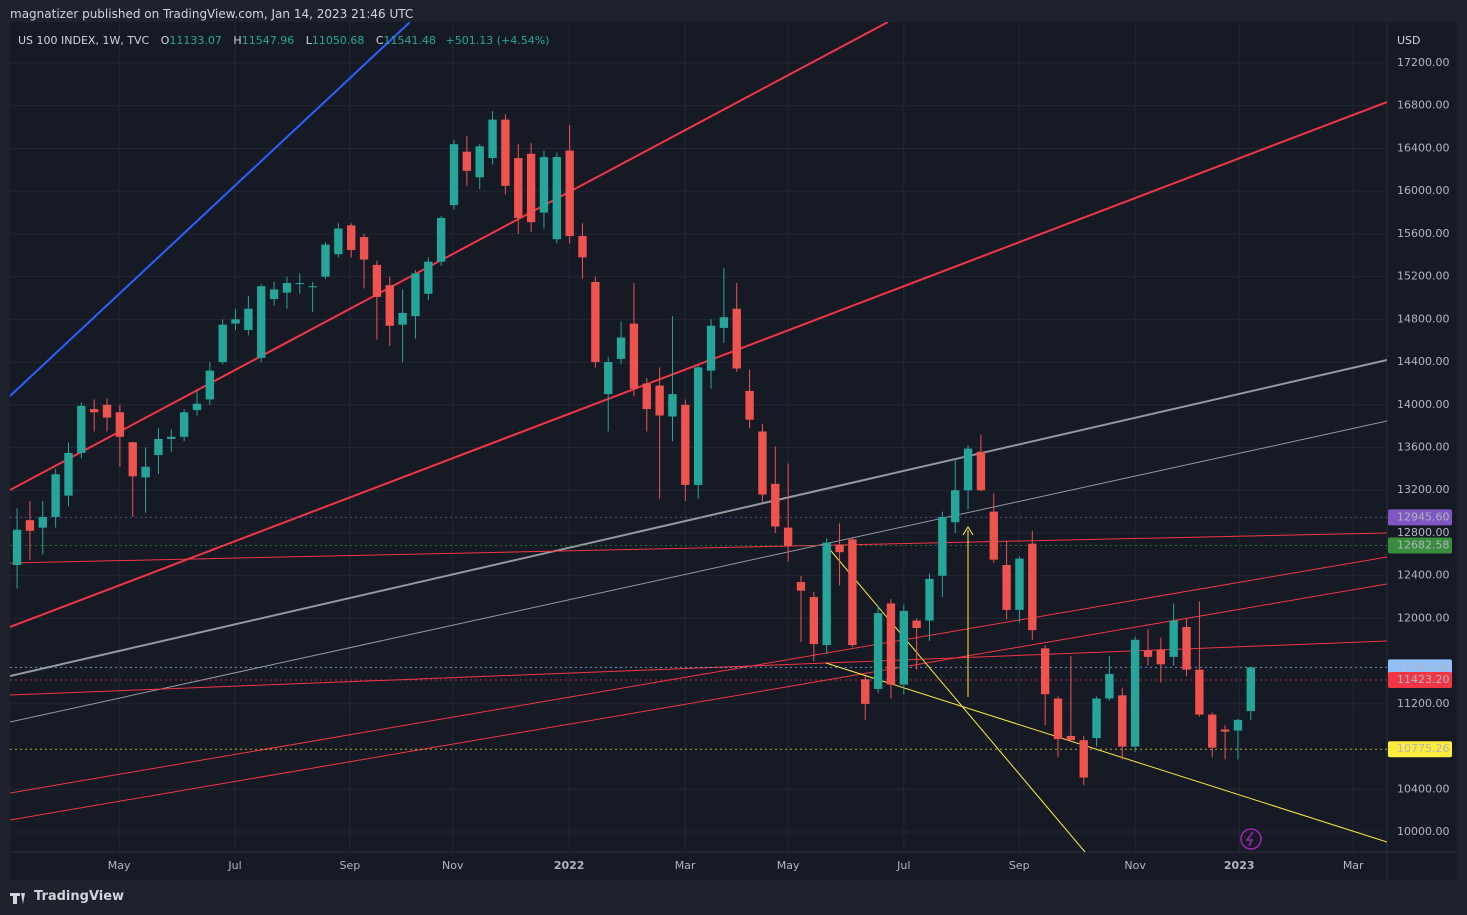 This screenshot has height=915, width=1467. I want to click on x-tick-label: Mar, so click(1353, 865).